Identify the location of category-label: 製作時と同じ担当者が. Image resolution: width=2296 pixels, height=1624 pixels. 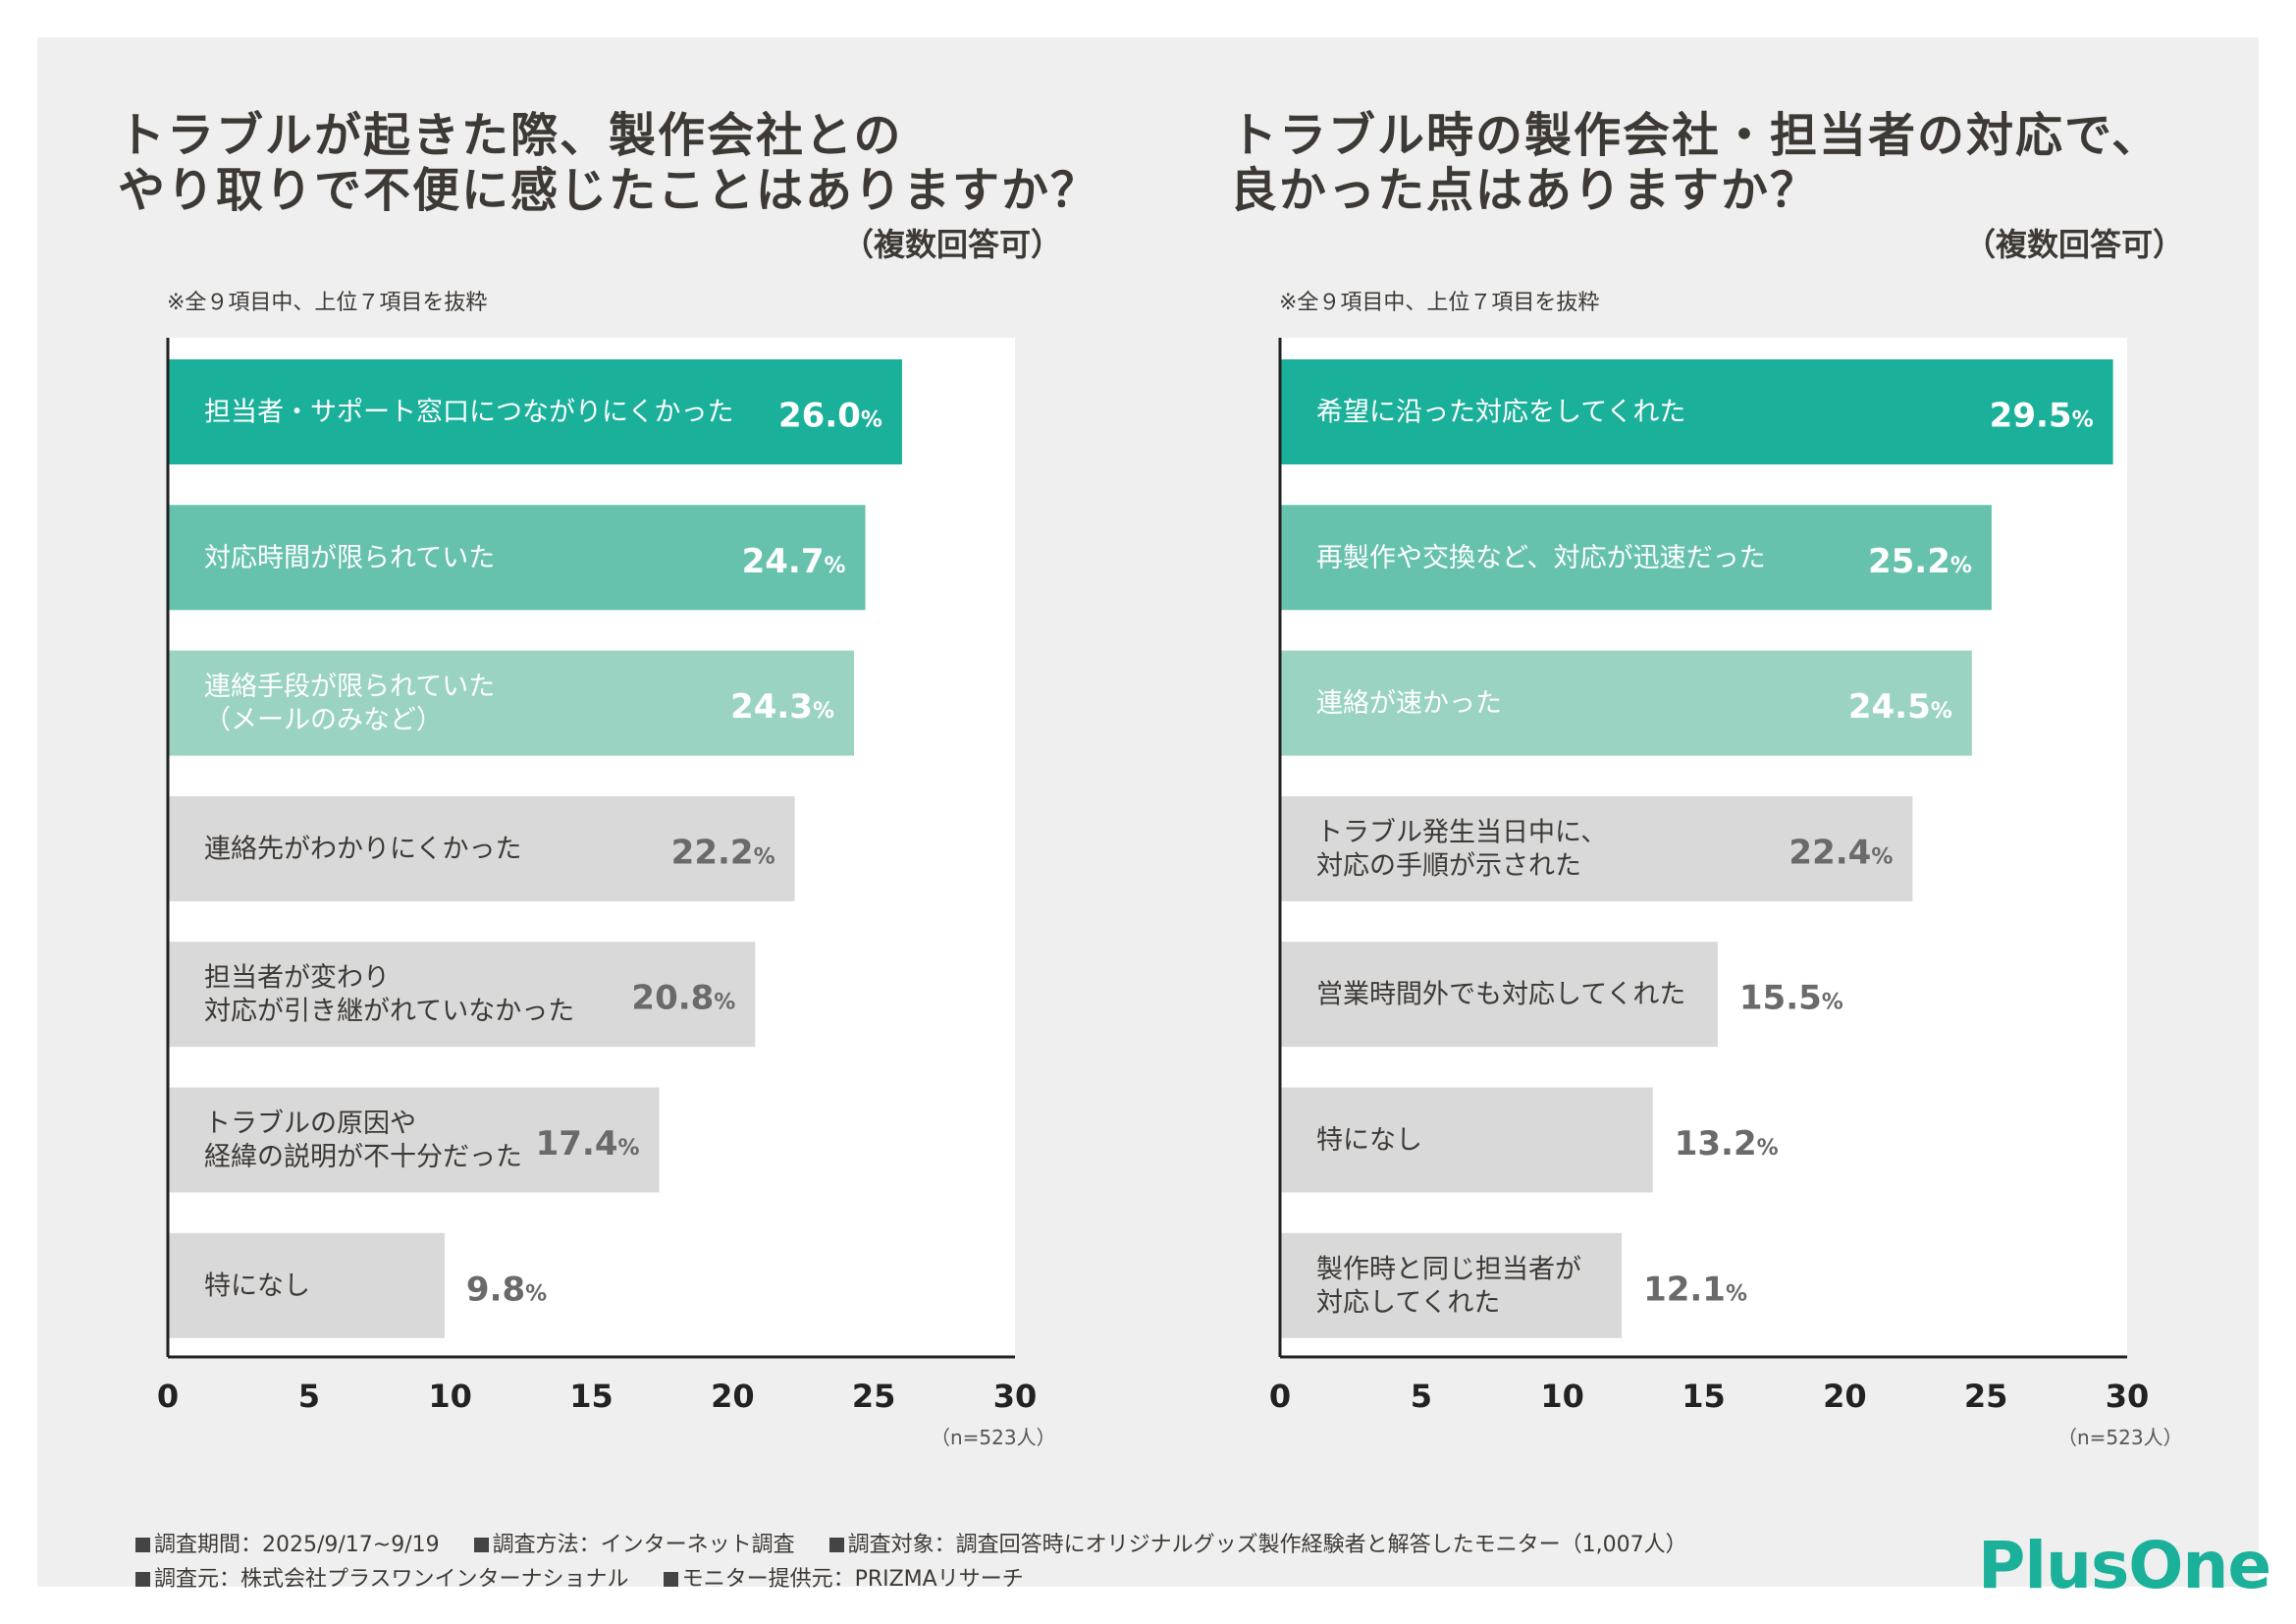
(1448, 1269).